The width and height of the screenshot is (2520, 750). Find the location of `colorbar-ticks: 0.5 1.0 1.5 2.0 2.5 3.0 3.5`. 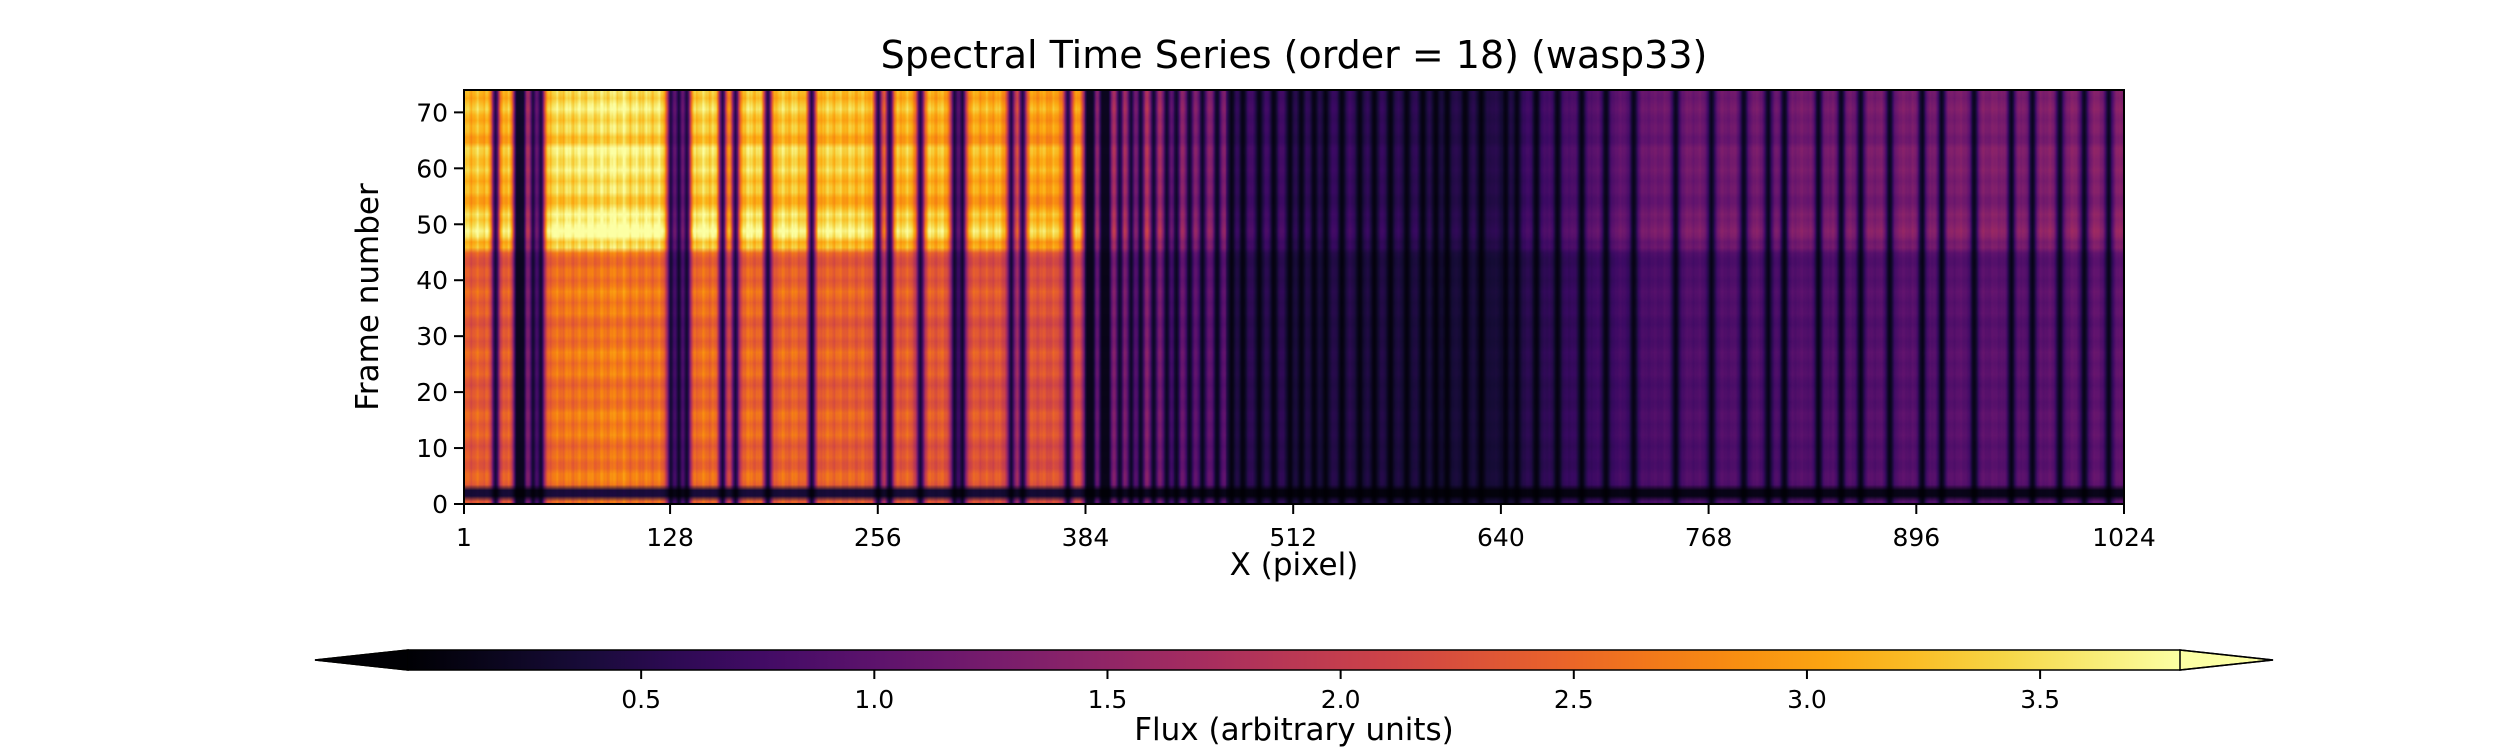

colorbar-ticks: 0.5 1.0 1.5 2.0 2.5 3.0 3.5 is located at coordinates (1340, 692).